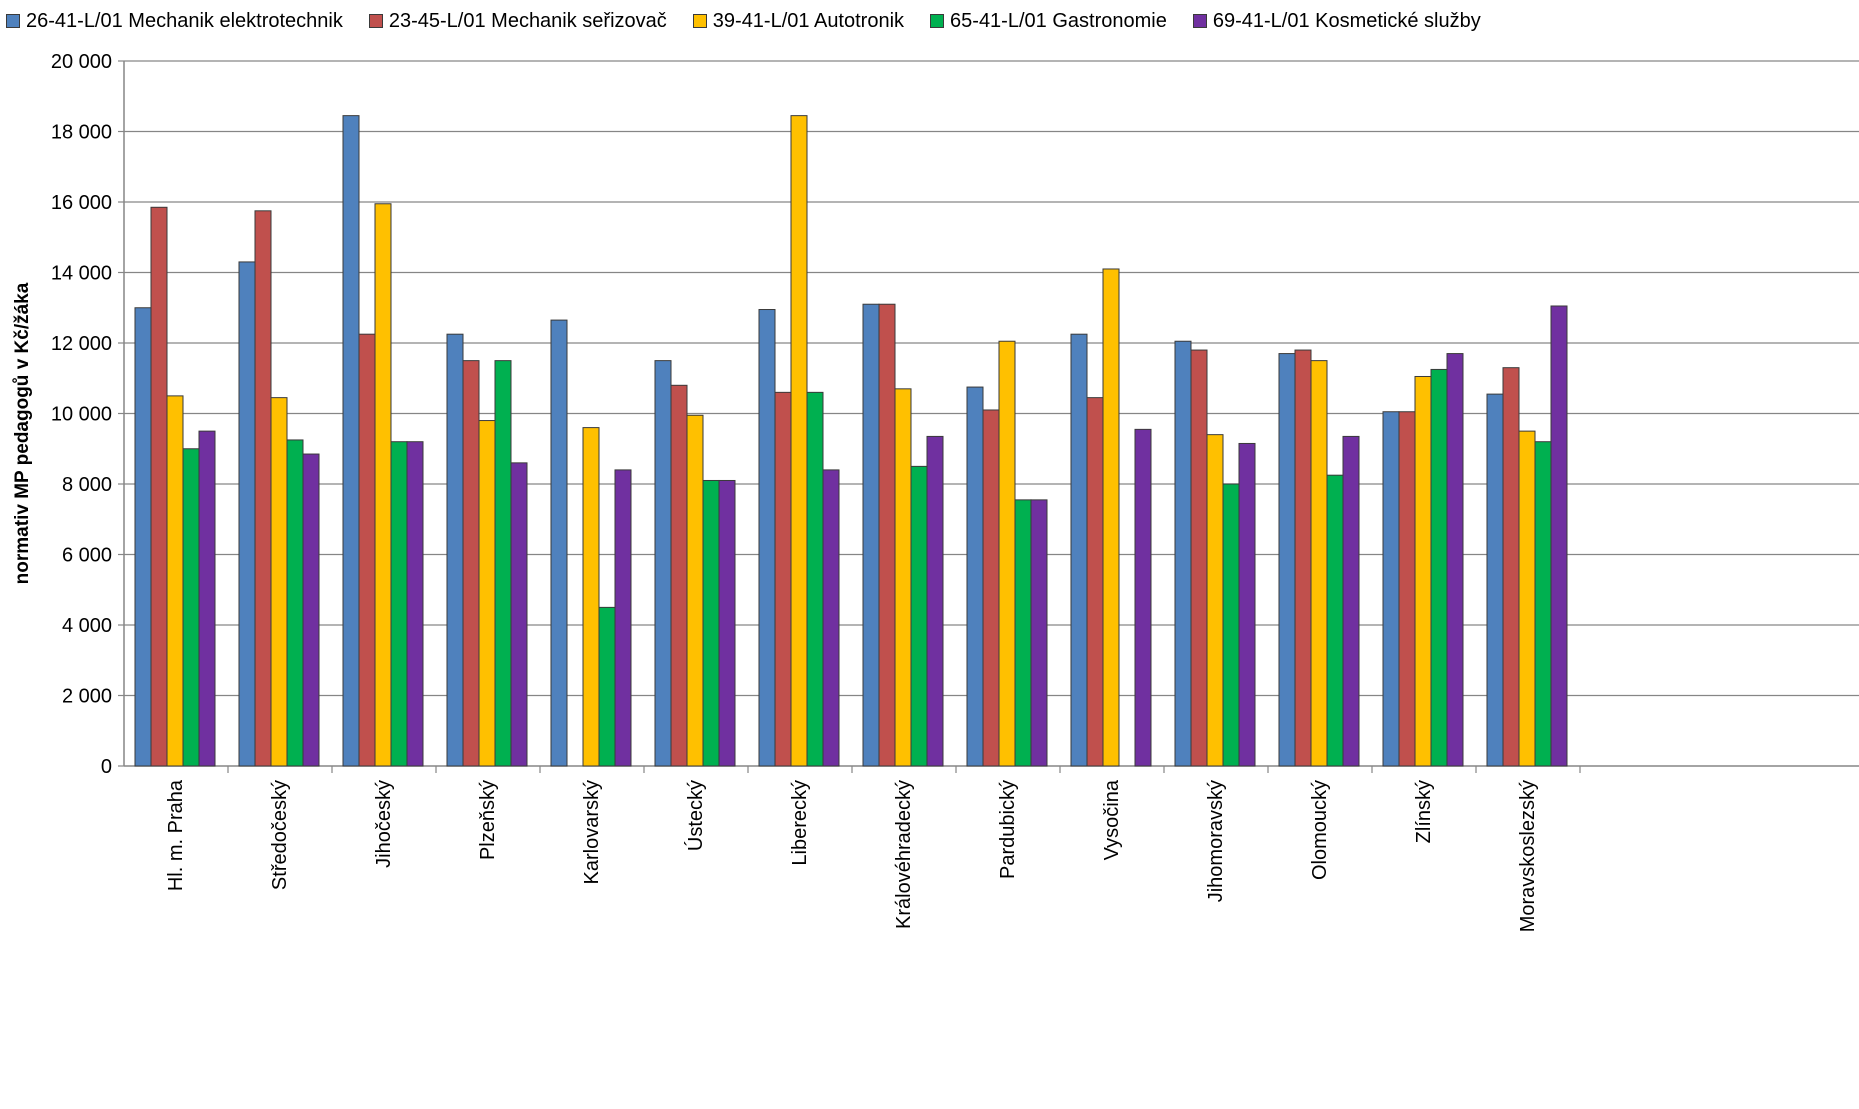  I want to click on legend-label: 23-45-L/01 Mechanik seřizovač, so click(527, 20).